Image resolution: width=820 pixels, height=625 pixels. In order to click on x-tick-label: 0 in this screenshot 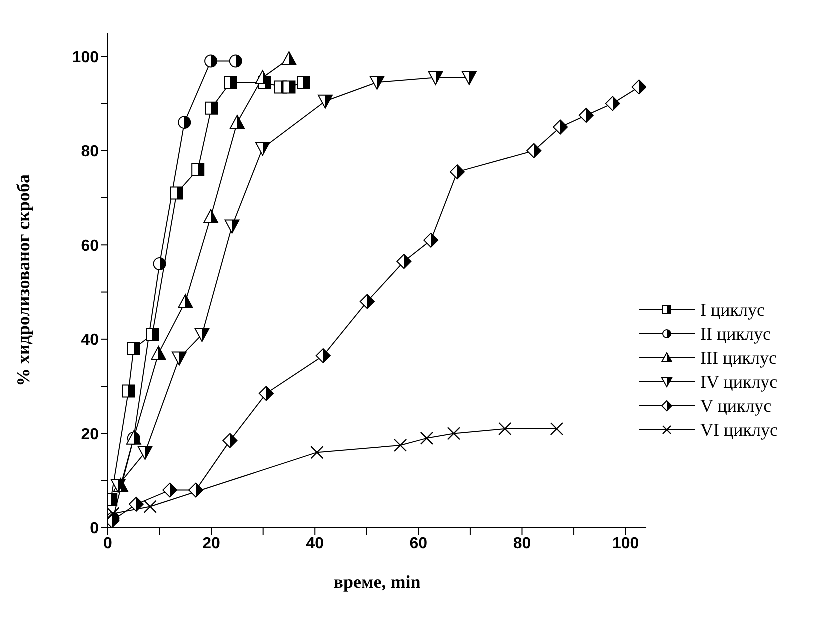, I will do `click(108, 543)`.